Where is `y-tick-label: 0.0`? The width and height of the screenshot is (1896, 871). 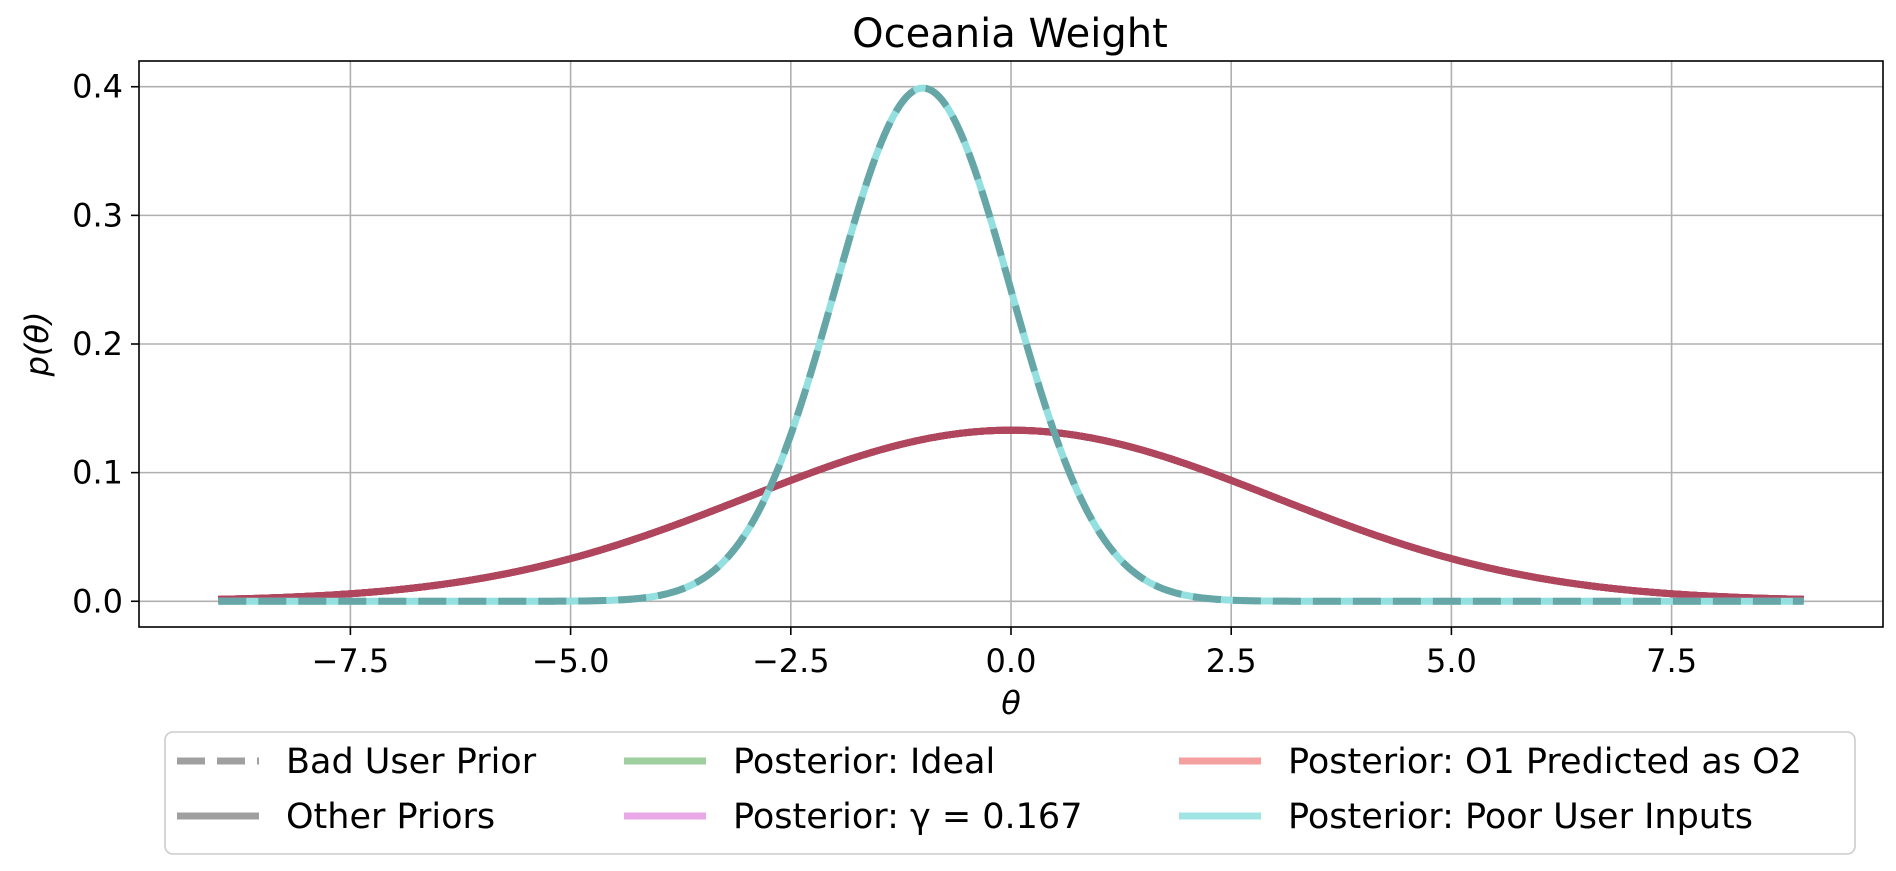
y-tick-label: 0.0 is located at coordinates (97, 601).